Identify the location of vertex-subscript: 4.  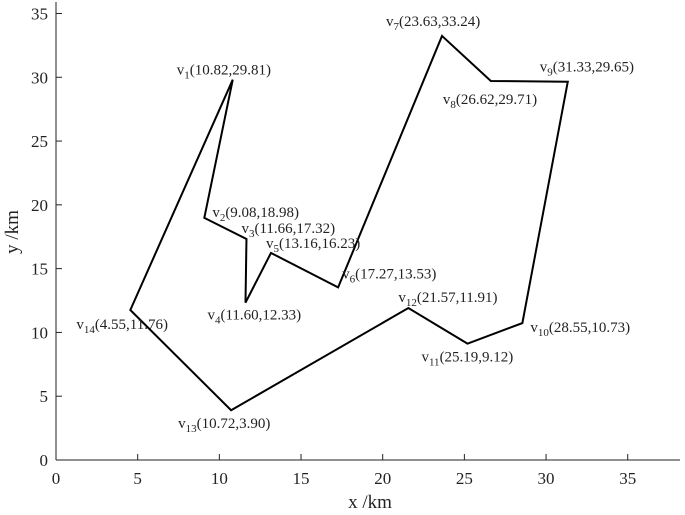
(218, 321).